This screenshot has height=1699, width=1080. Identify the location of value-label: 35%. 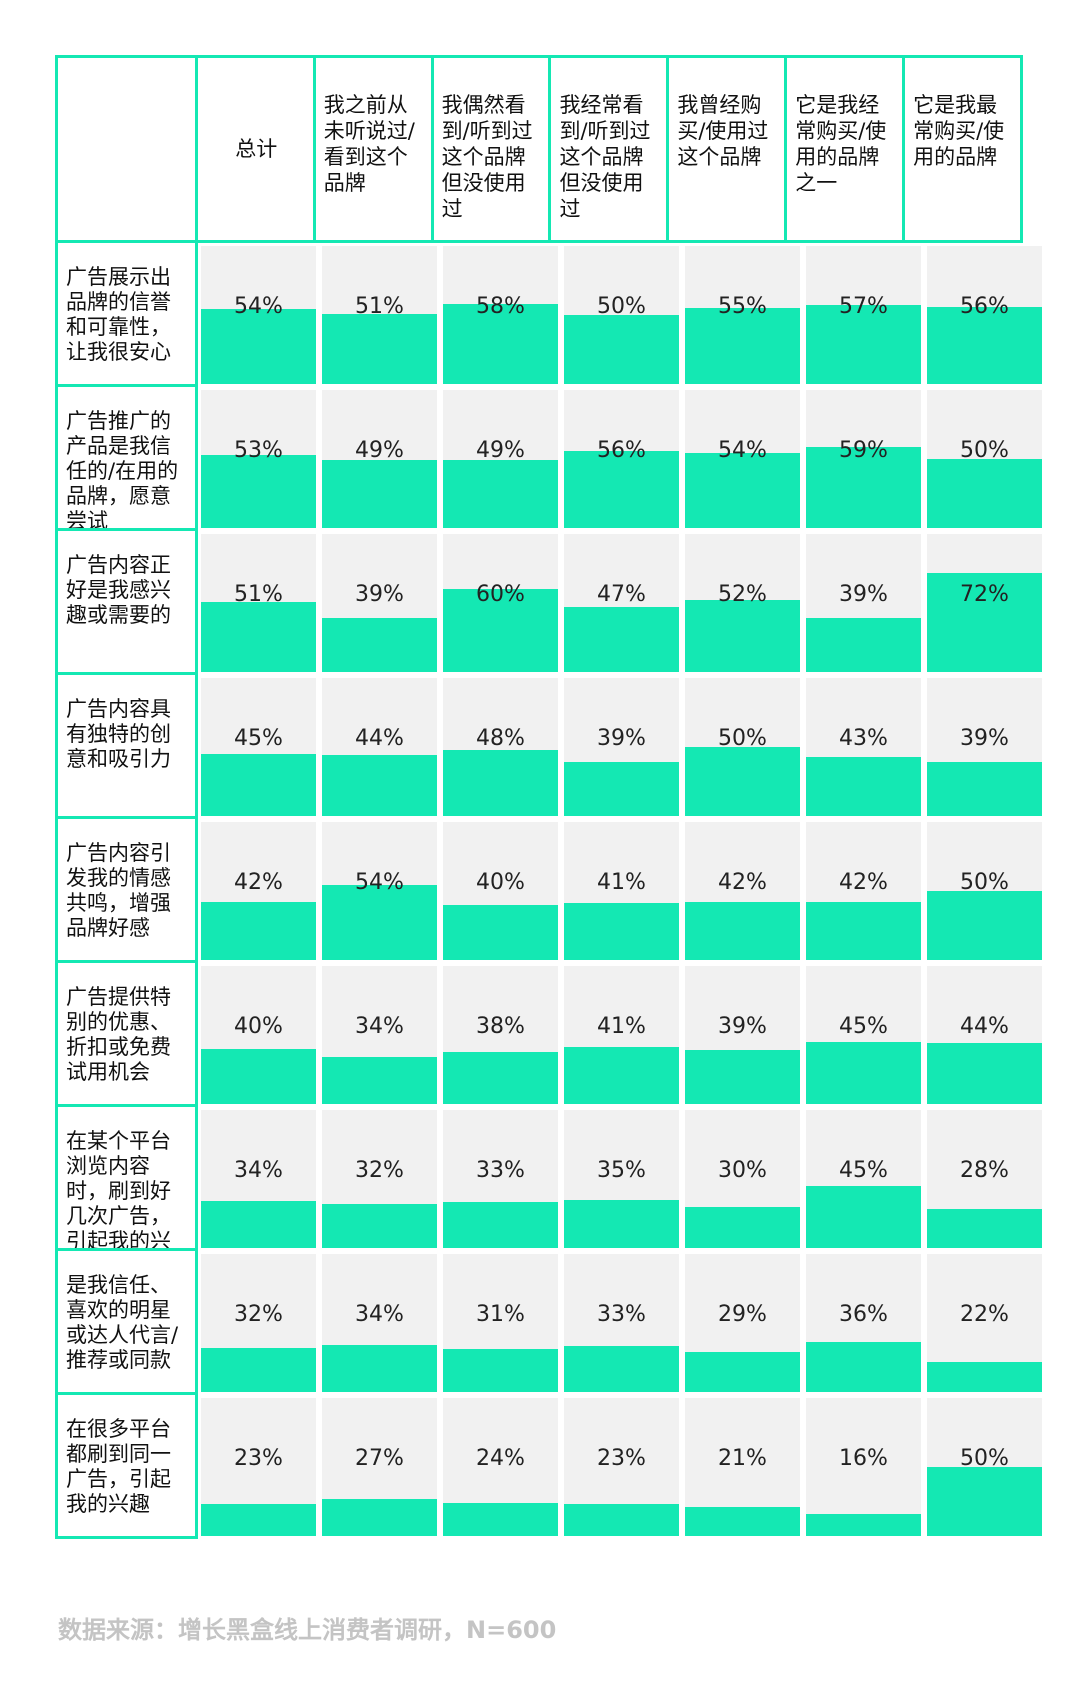
(621, 1170).